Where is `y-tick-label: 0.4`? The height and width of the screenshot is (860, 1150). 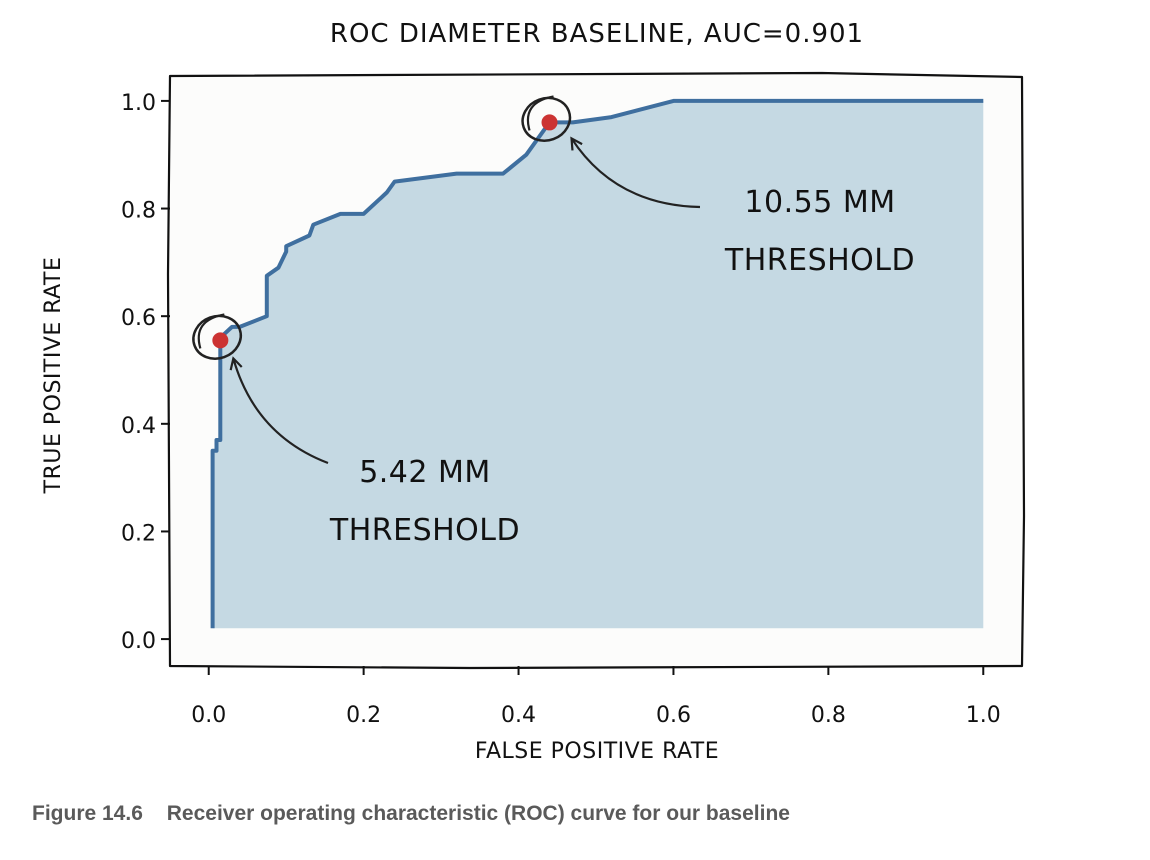
y-tick-label: 0.4 is located at coordinates (138, 426).